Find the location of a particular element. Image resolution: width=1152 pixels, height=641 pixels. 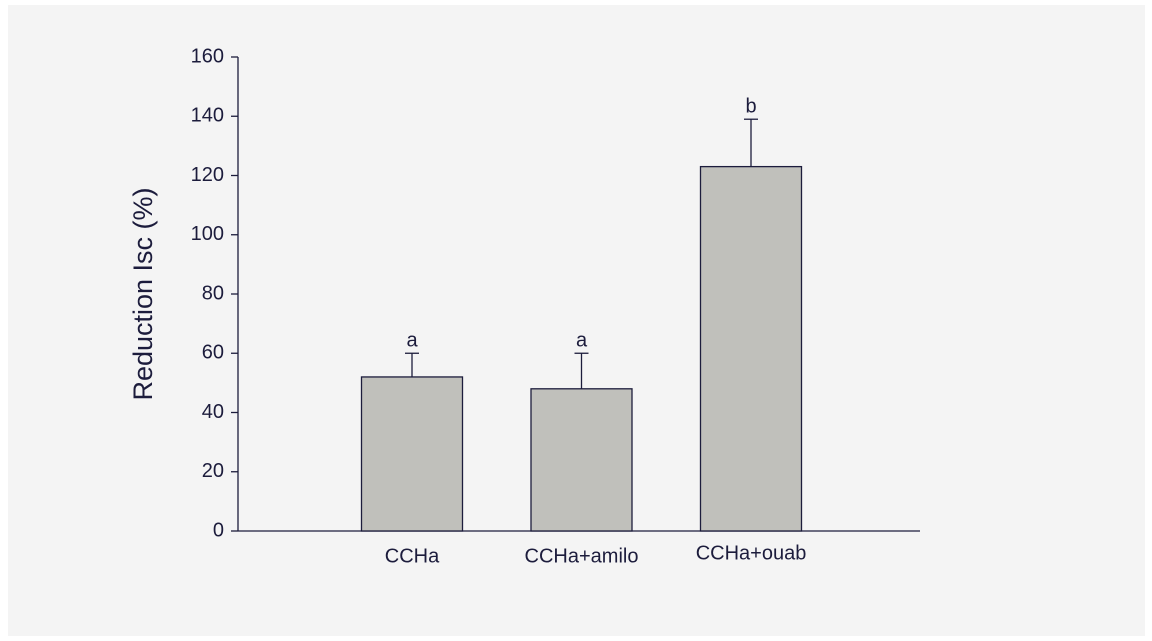

y-tick-label: 40 is located at coordinates (213, 412).